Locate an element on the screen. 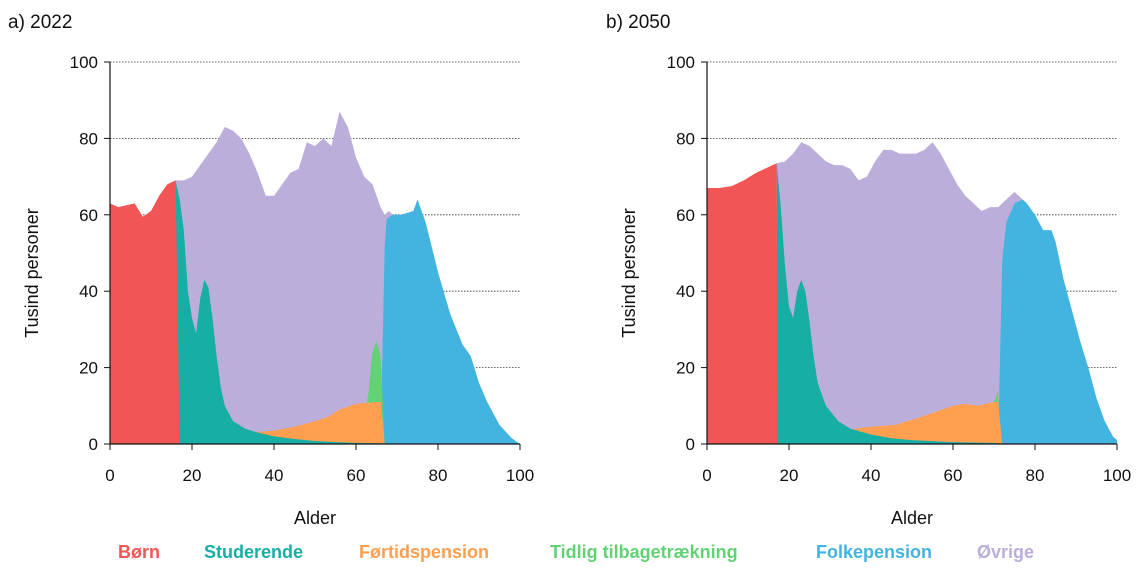  legend-folkepension: Folkepension is located at coordinates (874, 552).